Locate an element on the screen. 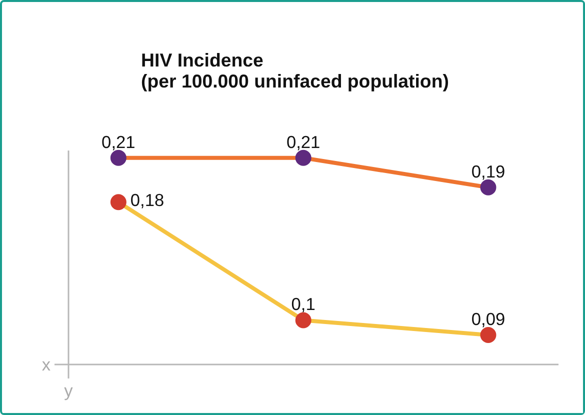 Image resolution: width=585 pixels, height=415 pixels. text: y is located at coordinates (69, 390).